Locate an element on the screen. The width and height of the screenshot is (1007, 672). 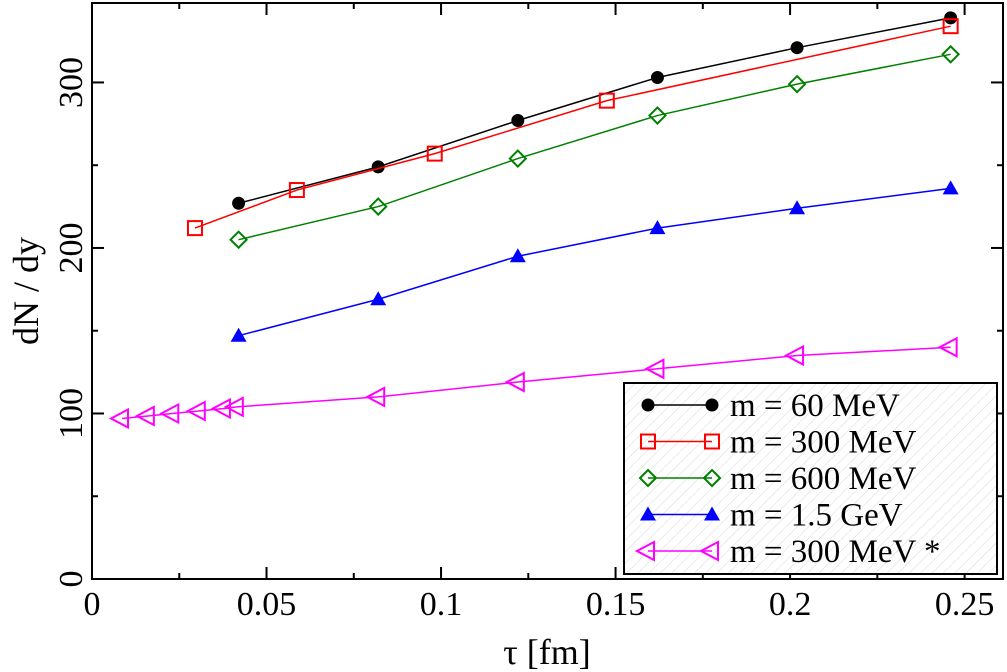
legend-label: m = 60 MeV is located at coordinates (815, 406).